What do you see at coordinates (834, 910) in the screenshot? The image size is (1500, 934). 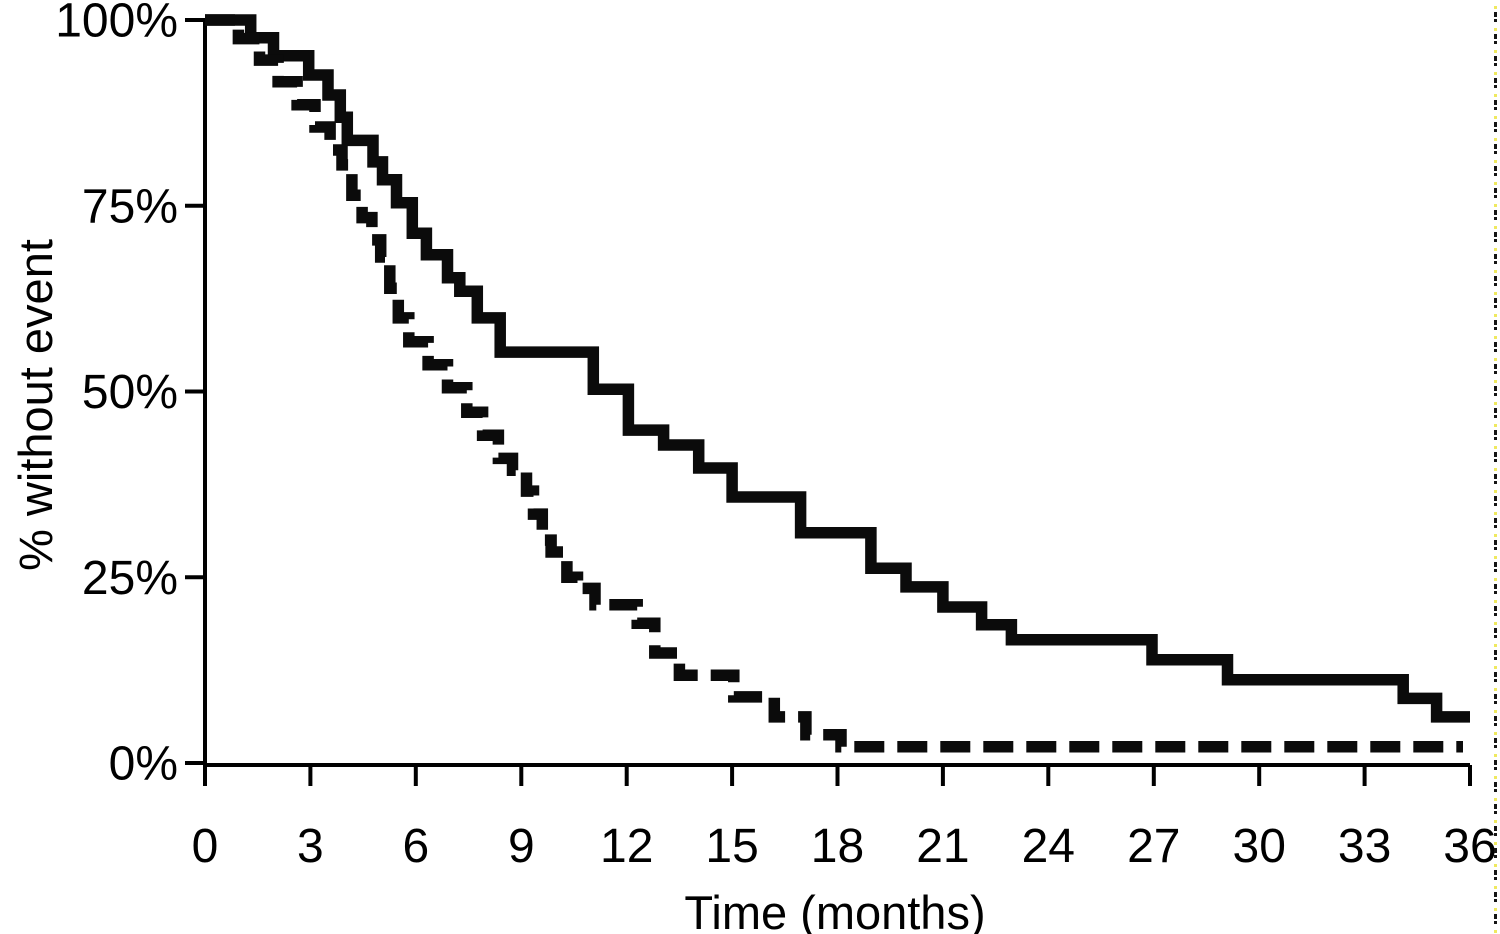 I see `x-axis-title: Time (months)` at bounding box center [834, 910].